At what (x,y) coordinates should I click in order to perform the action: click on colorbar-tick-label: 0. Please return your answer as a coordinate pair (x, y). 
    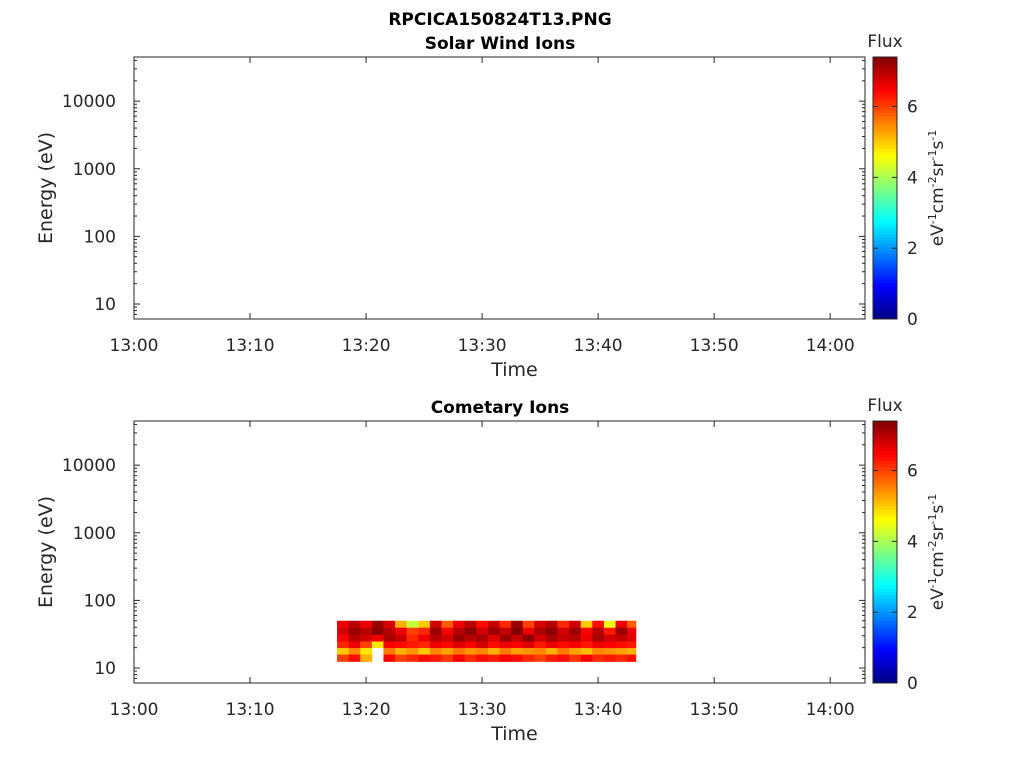
    Looking at the image, I should click on (912, 684).